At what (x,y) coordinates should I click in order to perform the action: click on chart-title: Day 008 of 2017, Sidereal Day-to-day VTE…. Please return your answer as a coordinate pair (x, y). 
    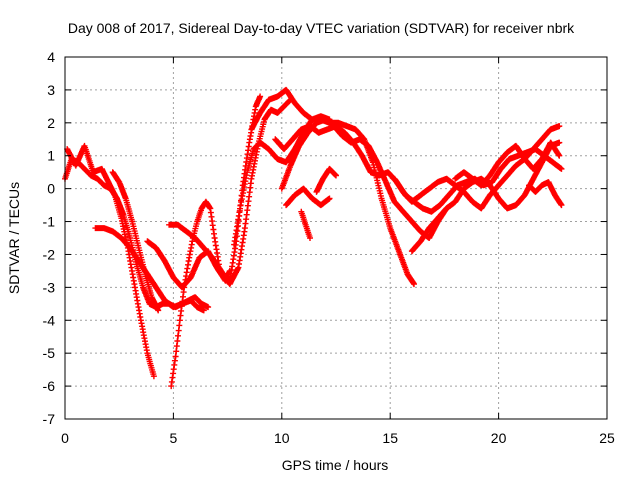
    Looking at the image, I should click on (321, 28).